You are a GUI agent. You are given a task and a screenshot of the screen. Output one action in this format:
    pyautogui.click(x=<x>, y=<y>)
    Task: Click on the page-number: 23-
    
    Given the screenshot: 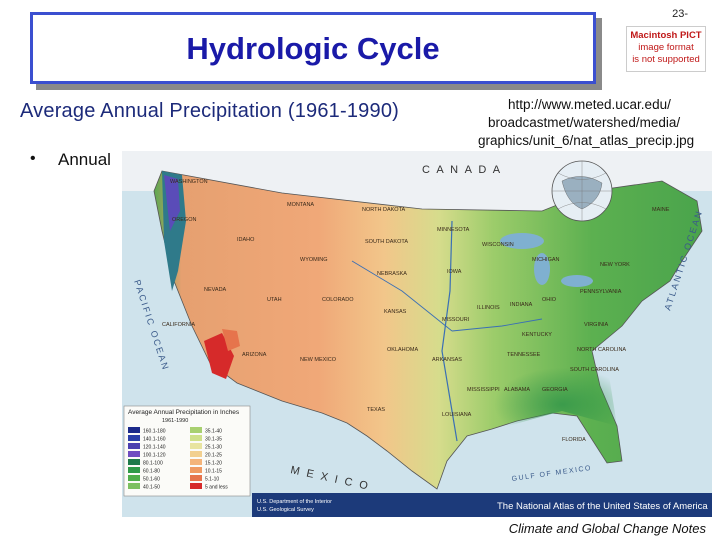 What is the action you would take?
    pyautogui.click(x=680, y=14)
    